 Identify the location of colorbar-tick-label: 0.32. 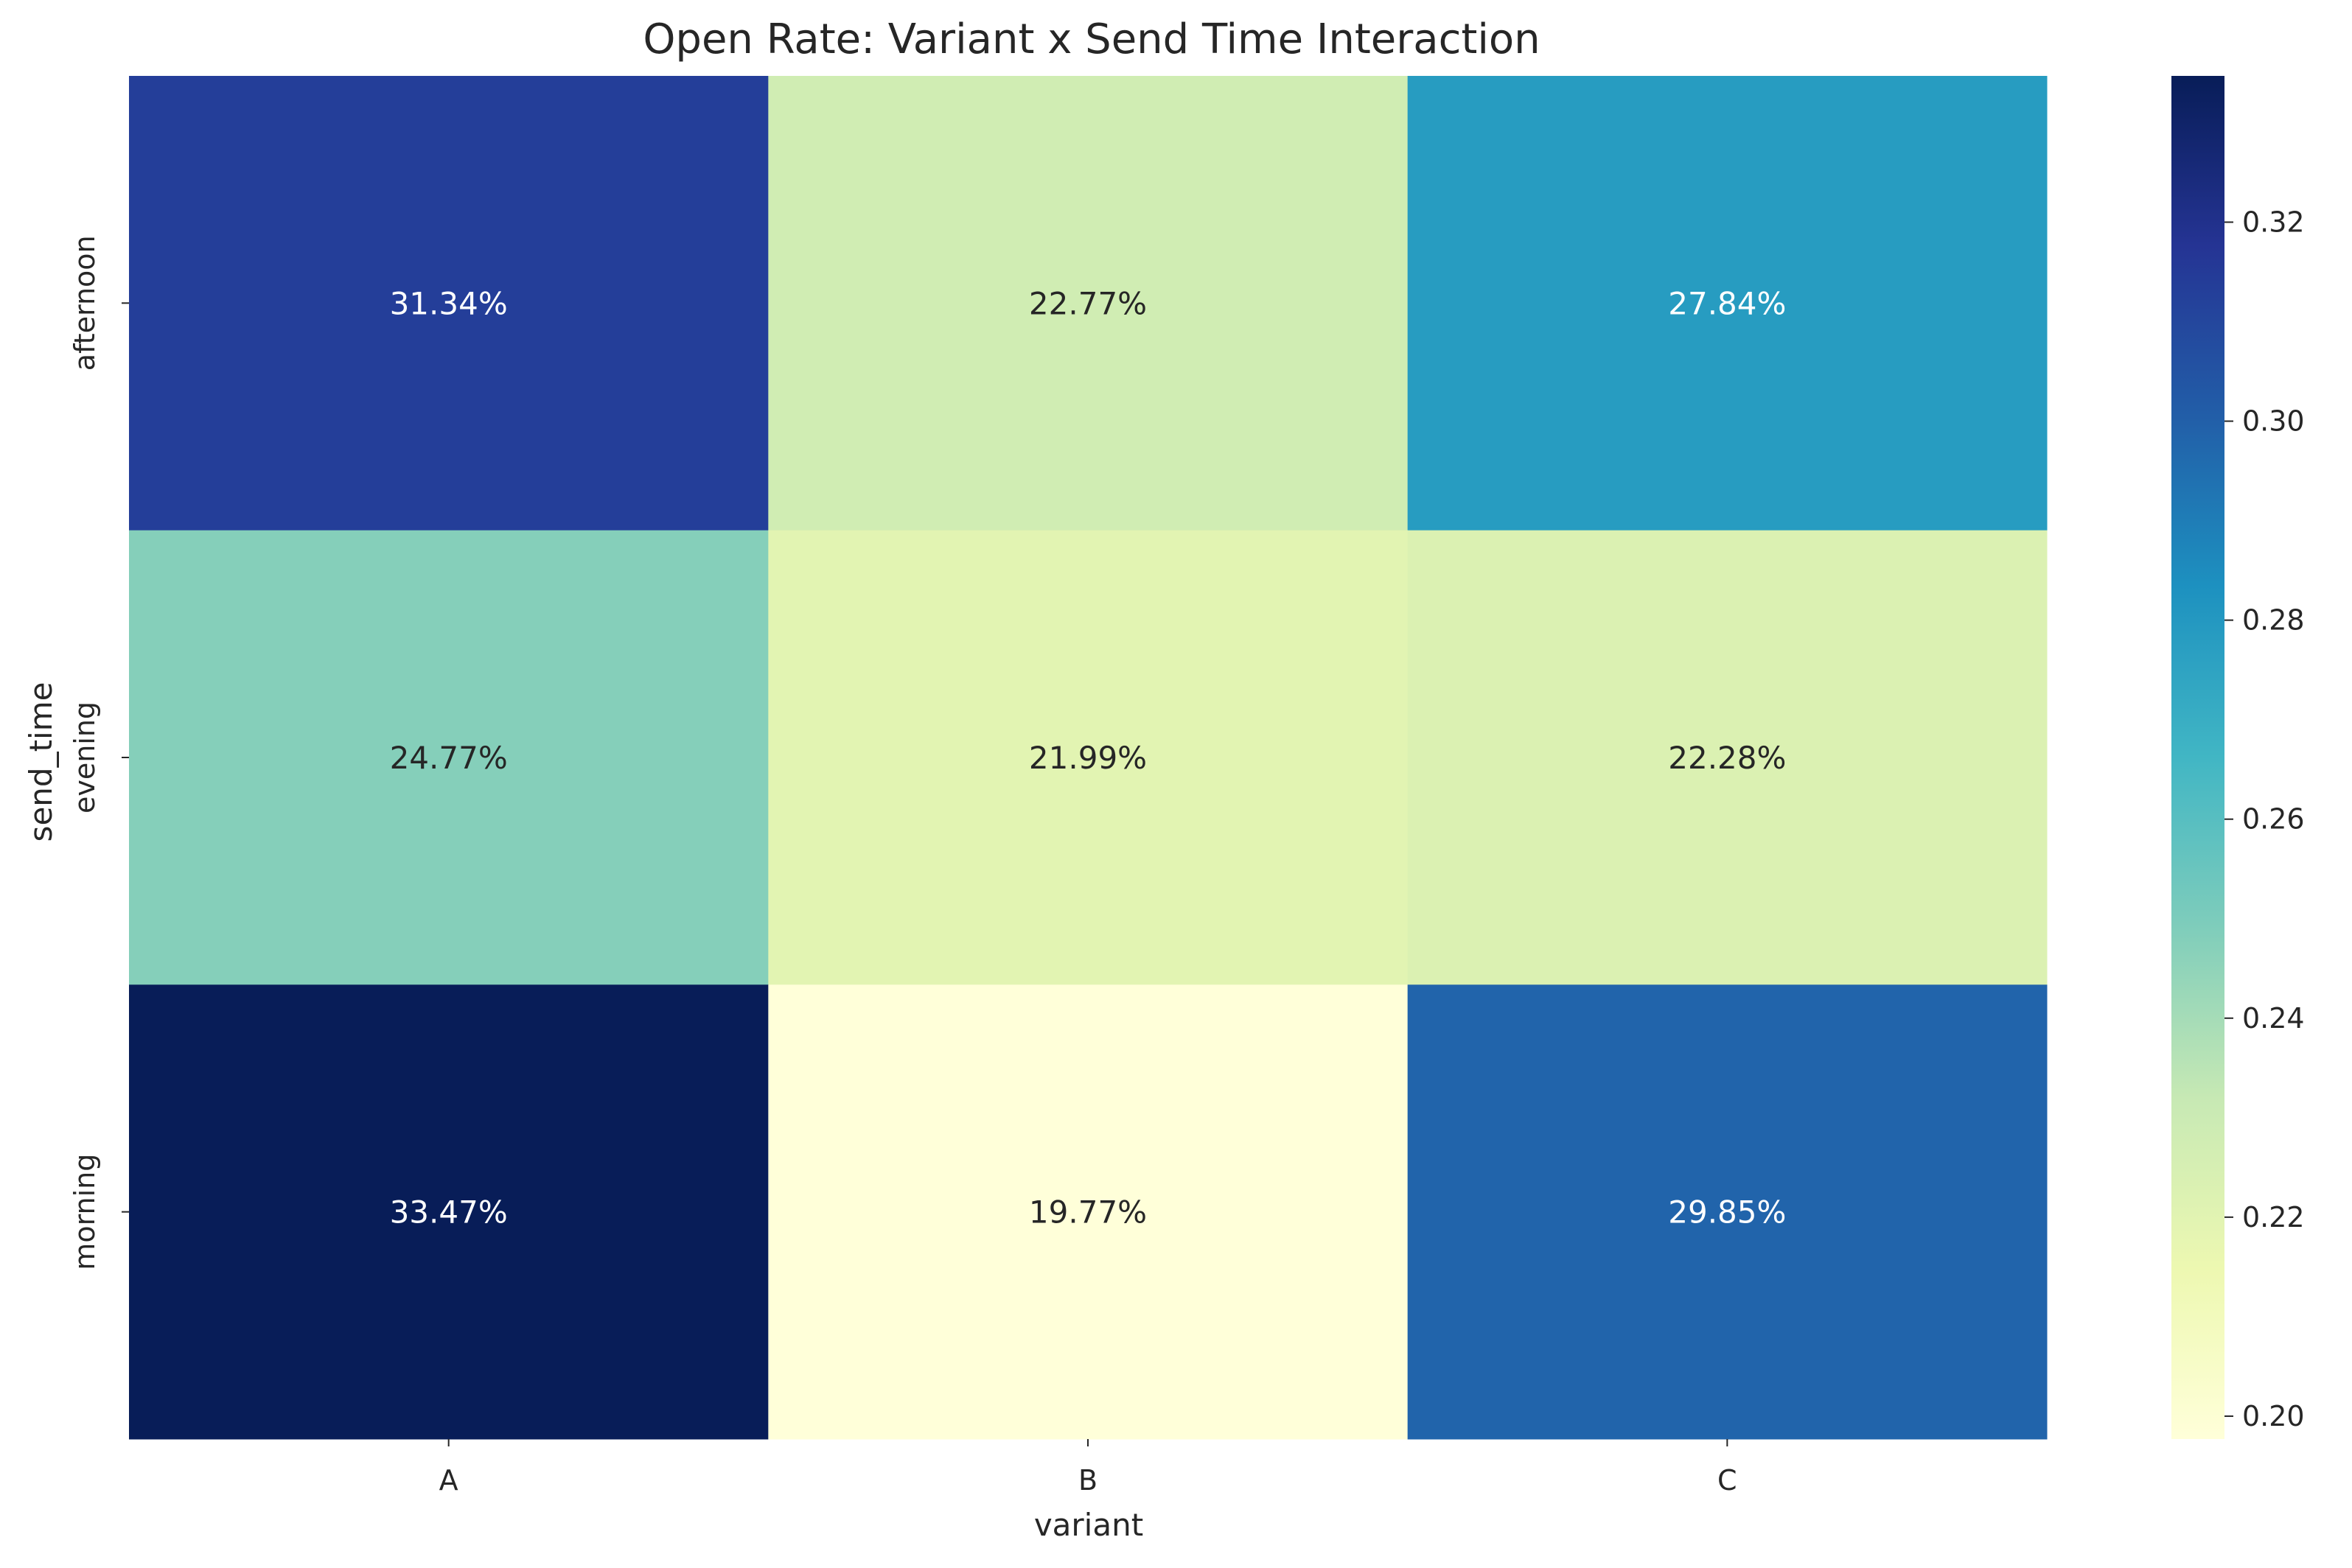
(2273, 222).